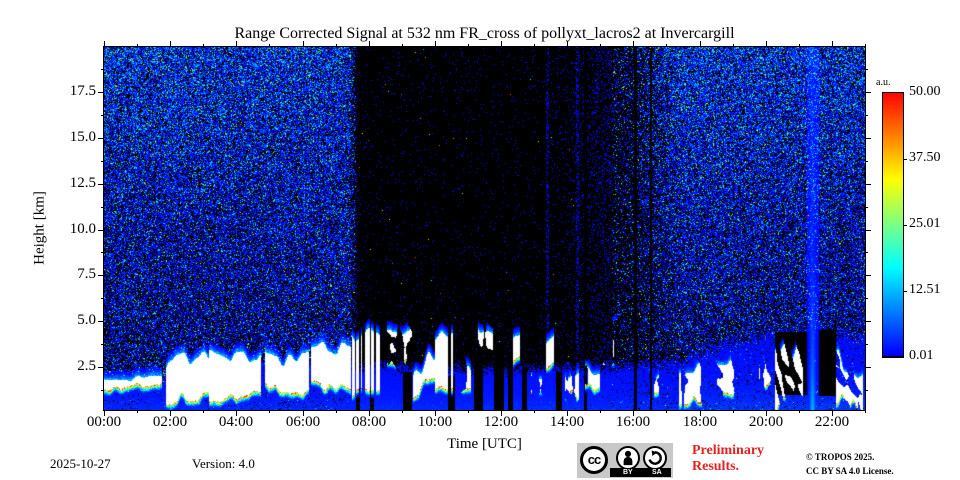 Image resolution: width=960 pixels, height=480 pixels. Describe the element at coordinates (850, 471) in the screenshot. I see `copyright-line2: CC BY SA 4.0 License.` at that location.